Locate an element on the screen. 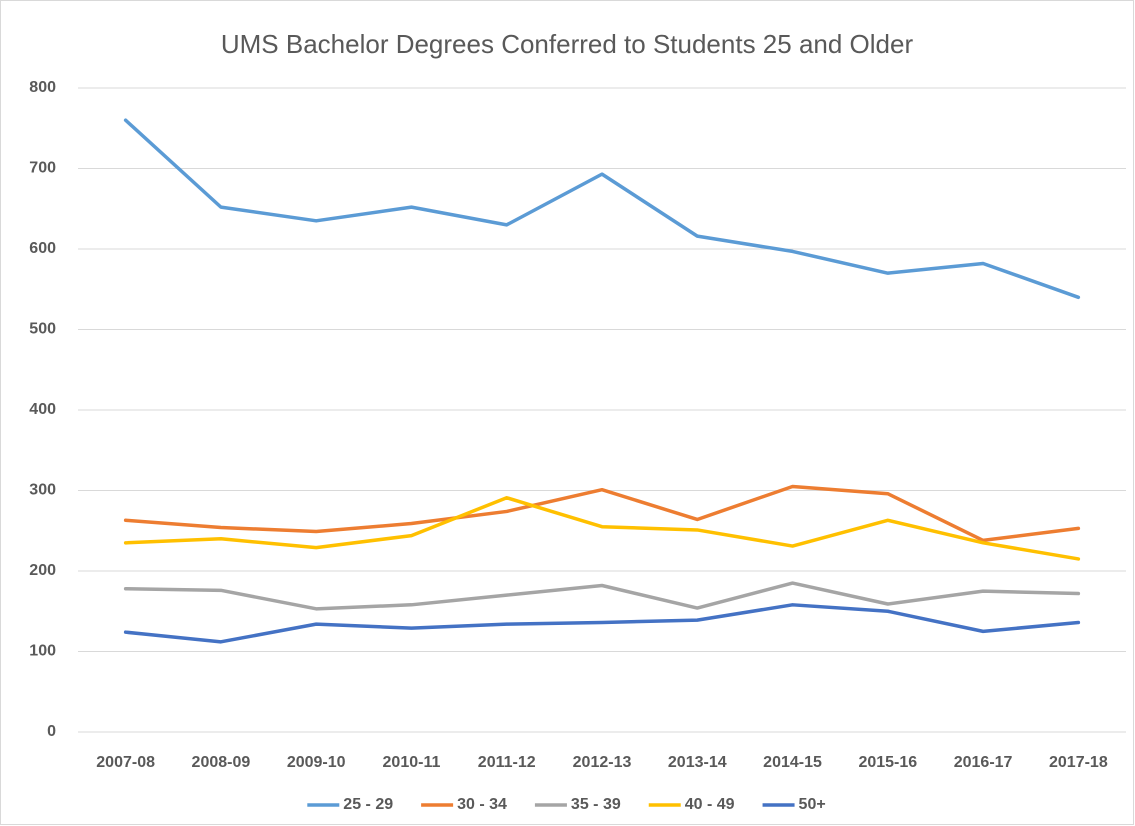  y-tick-label: 600 is located at coordinates (42, 248).